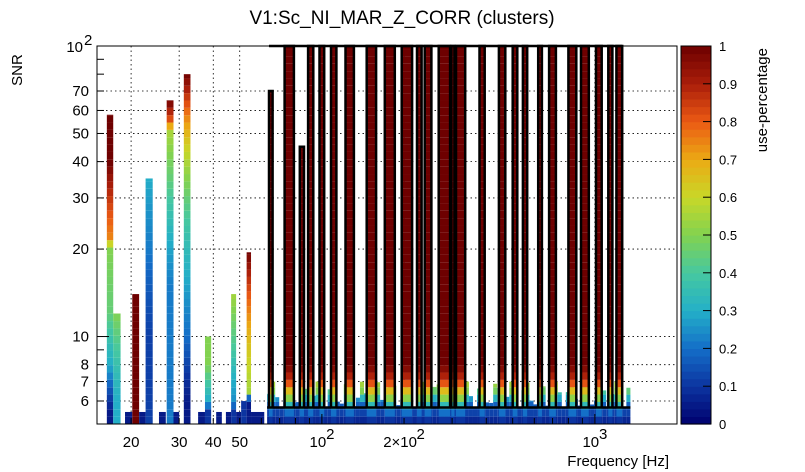  What do you see at coordinates (213, 442) in the screenshot?
I see `x-tick-label-text: 40` at bounding box center [213, 442].